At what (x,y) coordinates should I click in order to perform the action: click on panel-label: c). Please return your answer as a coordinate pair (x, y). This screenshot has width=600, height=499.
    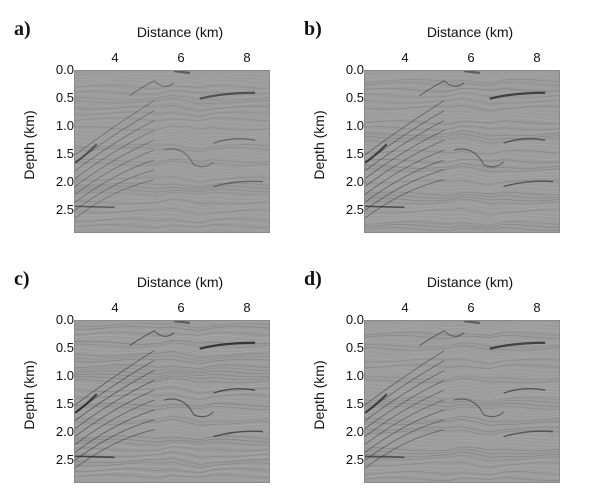
    Looking at the image, I should click on (22, 279).